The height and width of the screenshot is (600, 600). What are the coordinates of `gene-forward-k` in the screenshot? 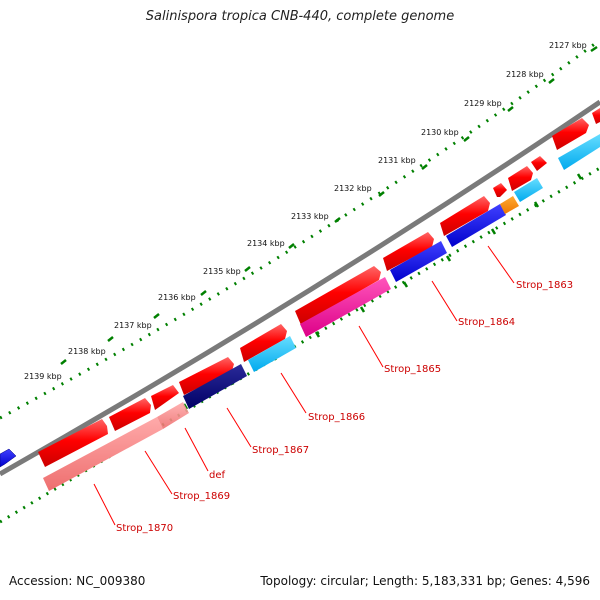 It's located at (520, 178).